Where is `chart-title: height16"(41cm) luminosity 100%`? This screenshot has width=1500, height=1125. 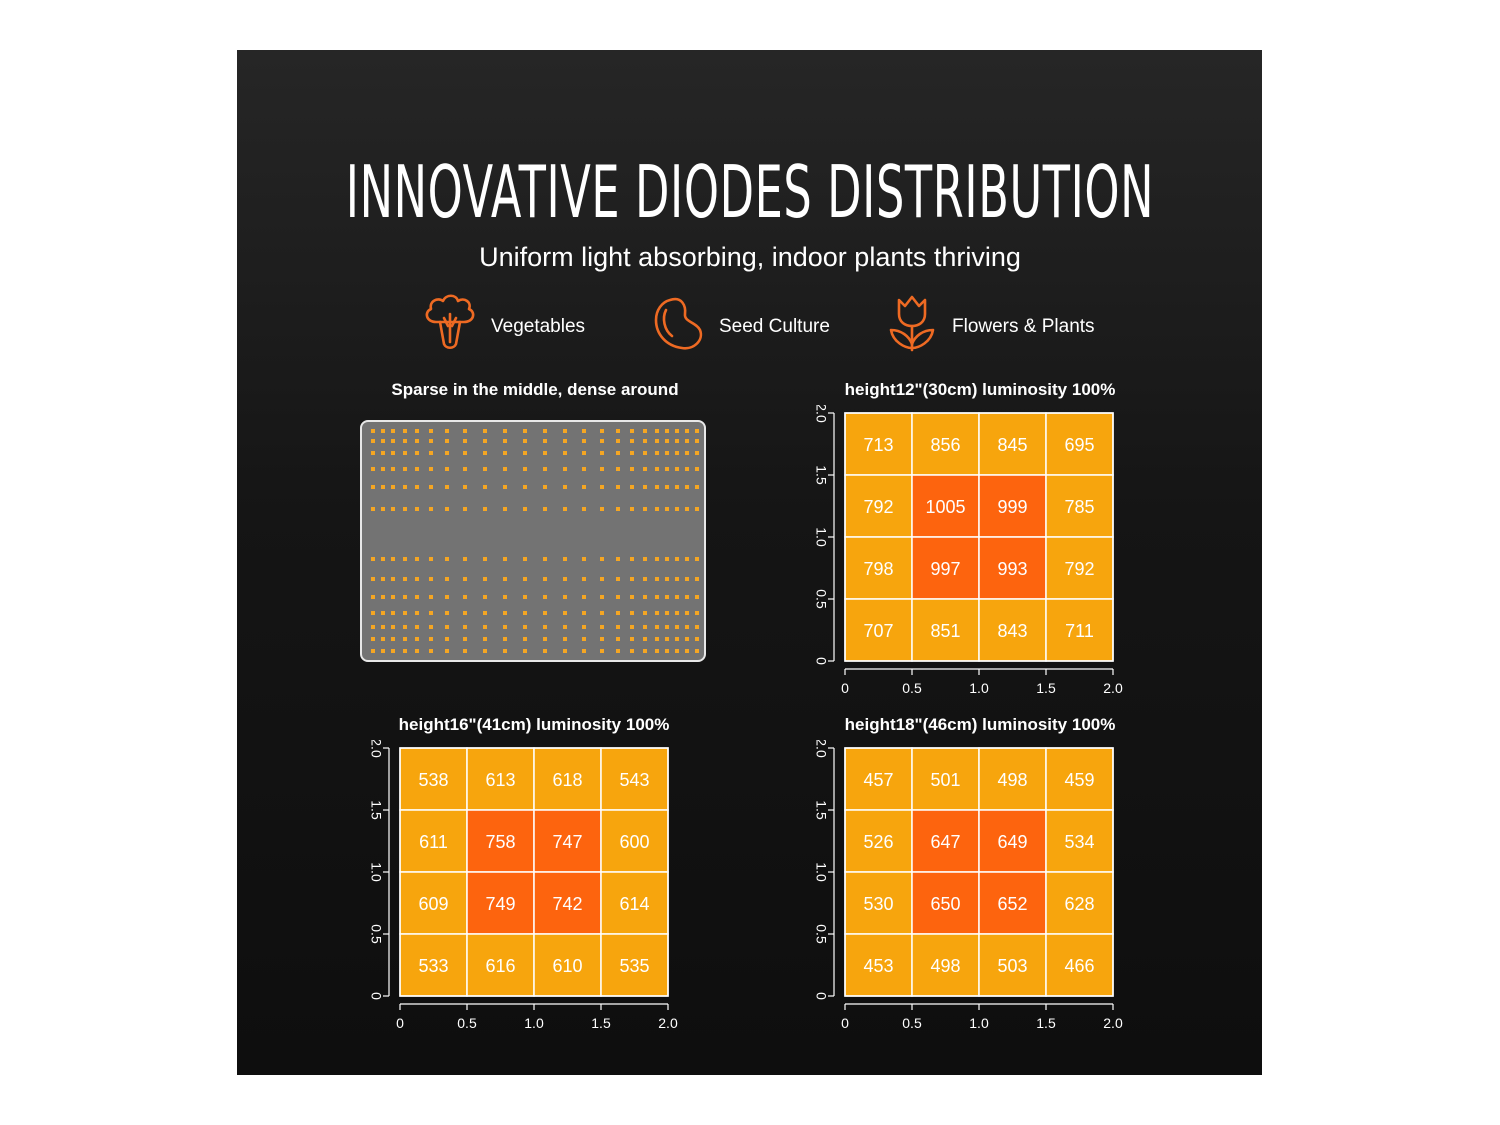 chart-title: height16"(41cm) luminosity 100% is located at coordinates (534, 724).